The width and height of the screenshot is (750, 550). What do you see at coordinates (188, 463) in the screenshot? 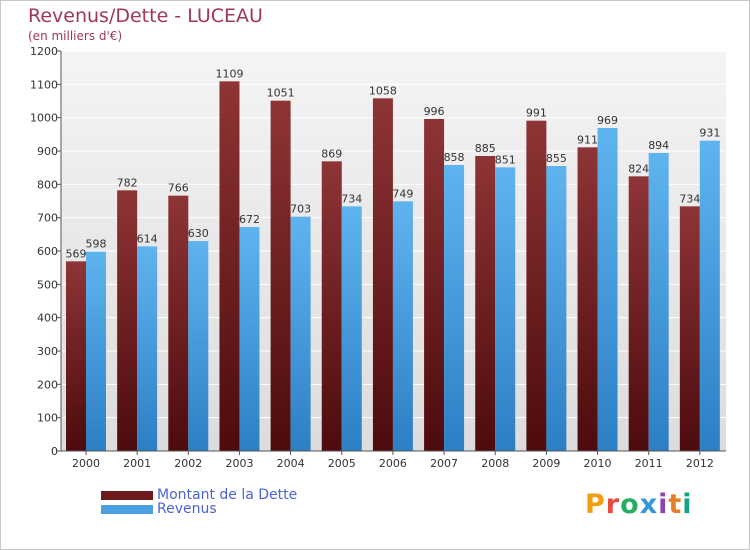
I see `x-tick-label: 2002` at bounding box center [188, 463].